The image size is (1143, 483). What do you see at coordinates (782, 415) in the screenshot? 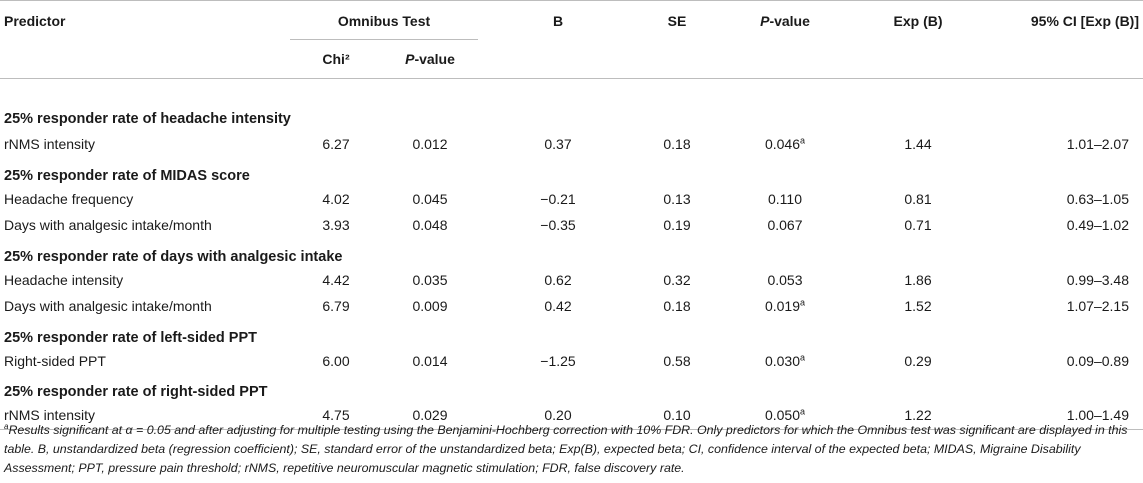
I see `p-value-text: 0.050` at bounding box center [782, 415].